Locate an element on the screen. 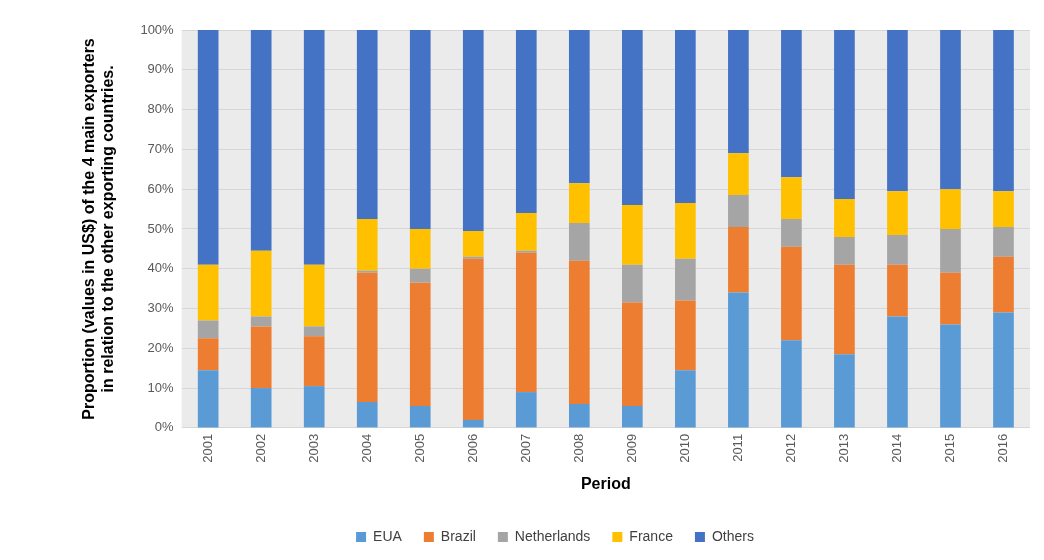  x-tick-label: 2012 is located at coordinates (790, 448).